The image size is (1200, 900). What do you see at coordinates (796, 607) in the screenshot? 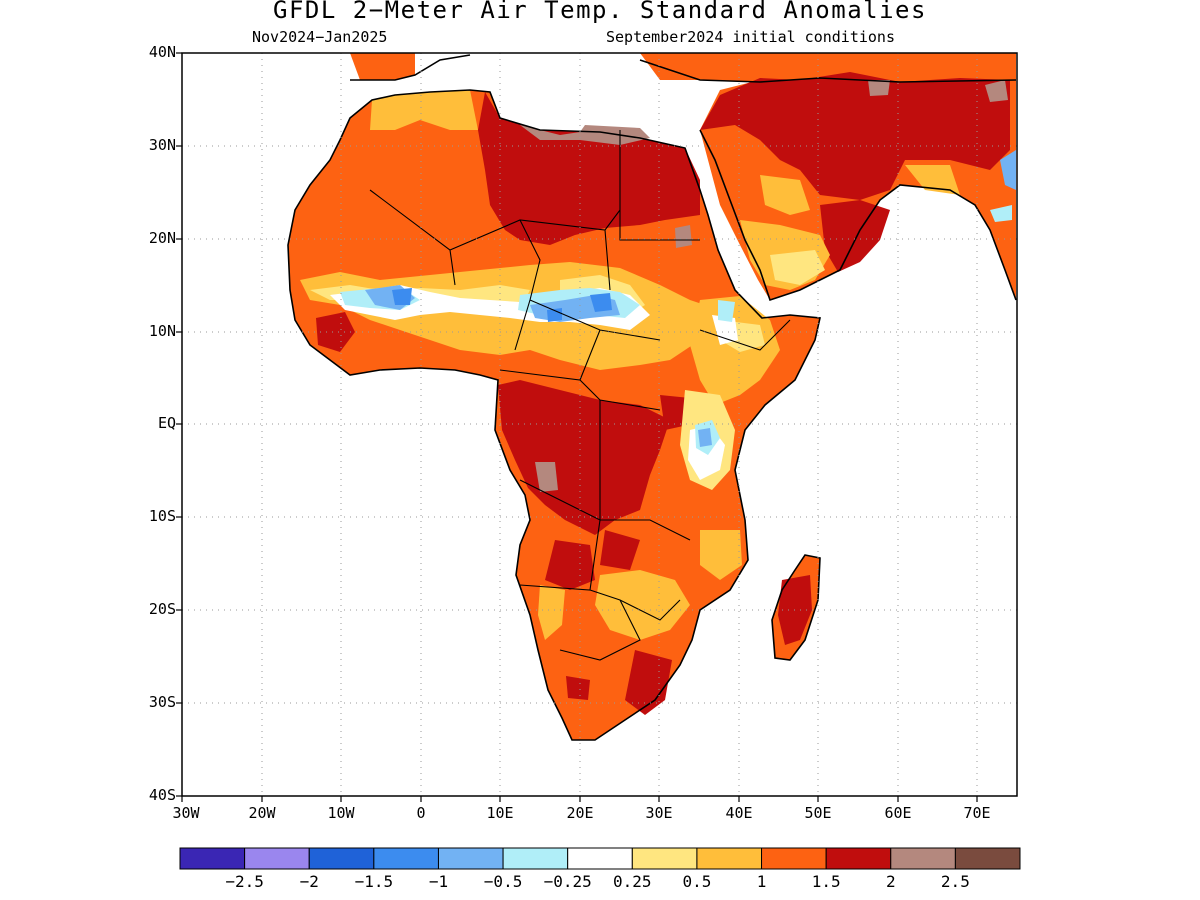
I see `madagascar-coast` at bounding box center [796, 607].